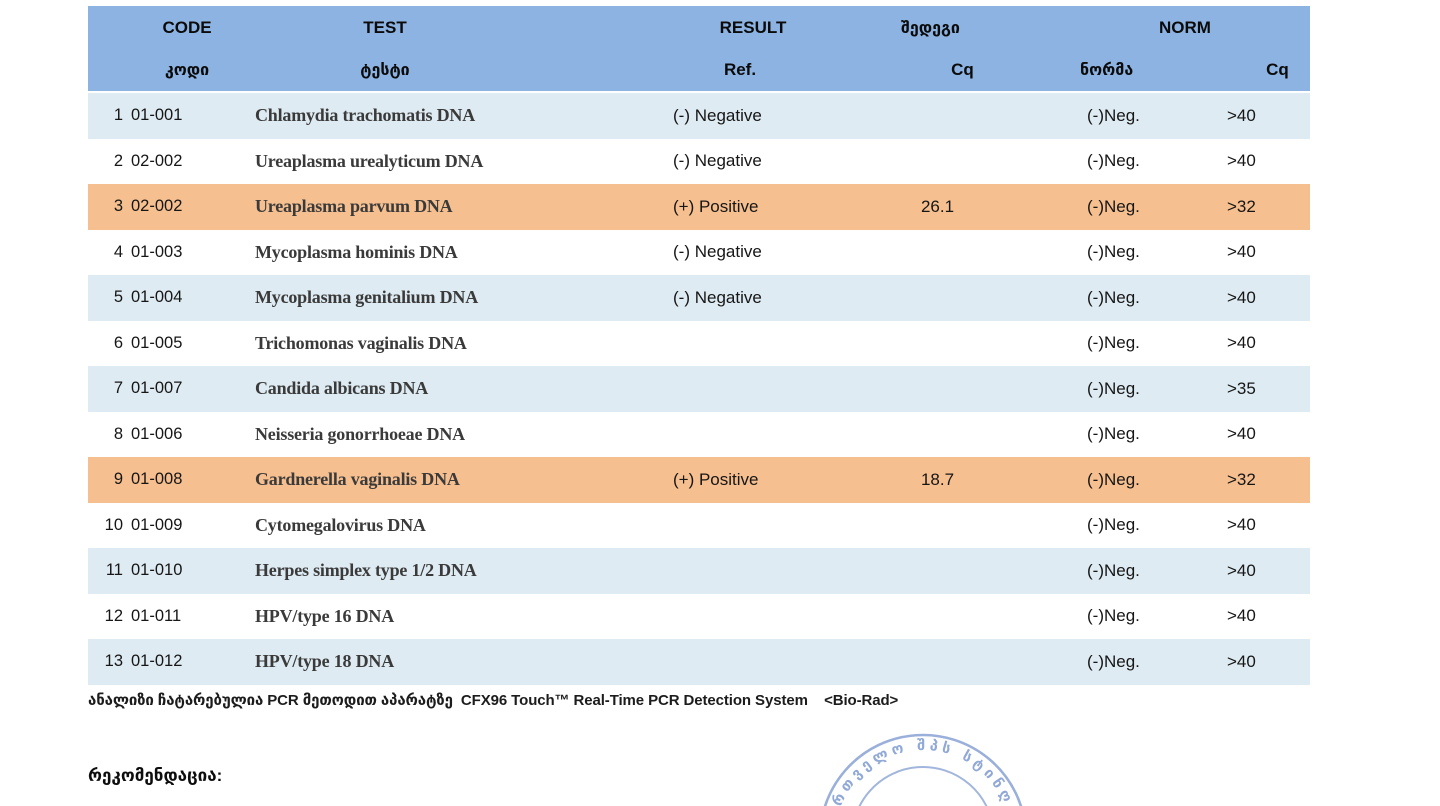  I want to click on test-name: Ureaplasma urealyticum DNA, so click(369, 160).